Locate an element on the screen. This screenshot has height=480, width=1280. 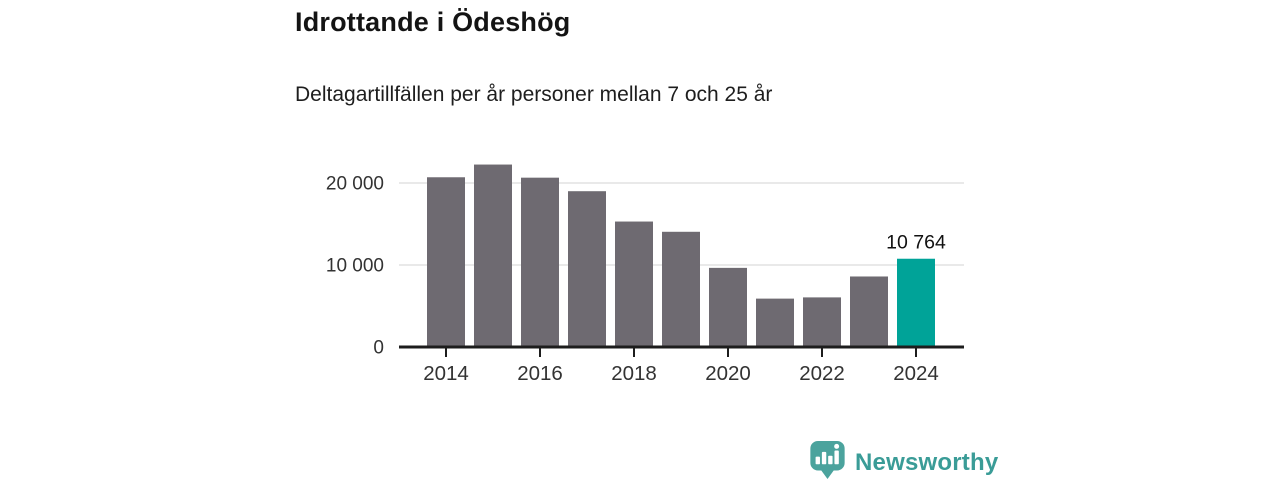
x-tick-label: 2014 is located at coordinates (446, 373).